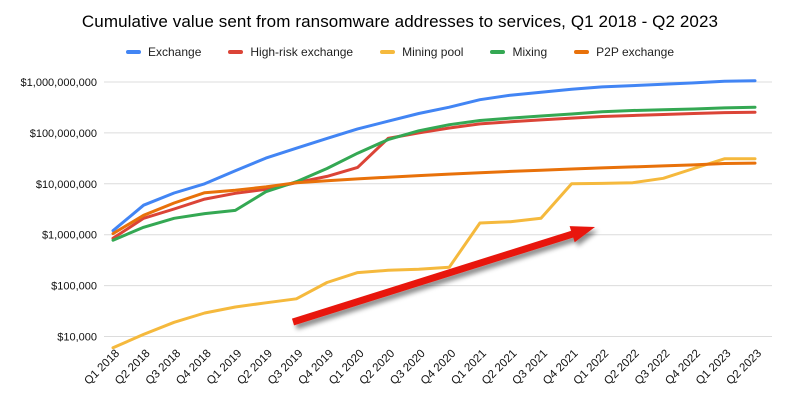  Describe the element at coordinates (433, 52) in the screenshot. I see `legend-label: Mining pool` at that location.